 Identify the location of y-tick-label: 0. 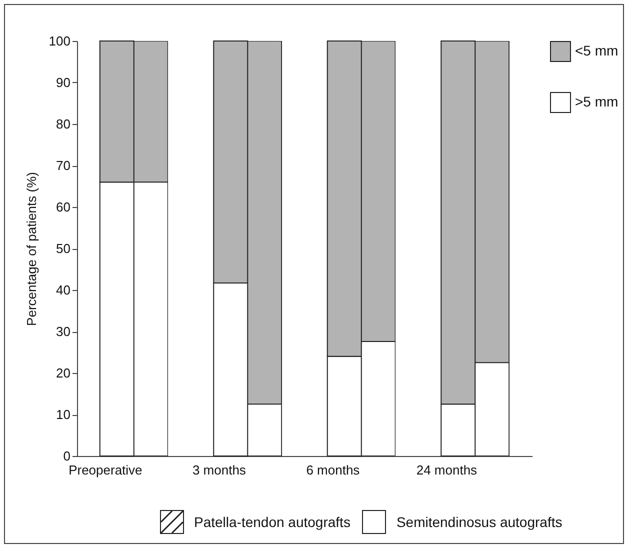
(66, 456).